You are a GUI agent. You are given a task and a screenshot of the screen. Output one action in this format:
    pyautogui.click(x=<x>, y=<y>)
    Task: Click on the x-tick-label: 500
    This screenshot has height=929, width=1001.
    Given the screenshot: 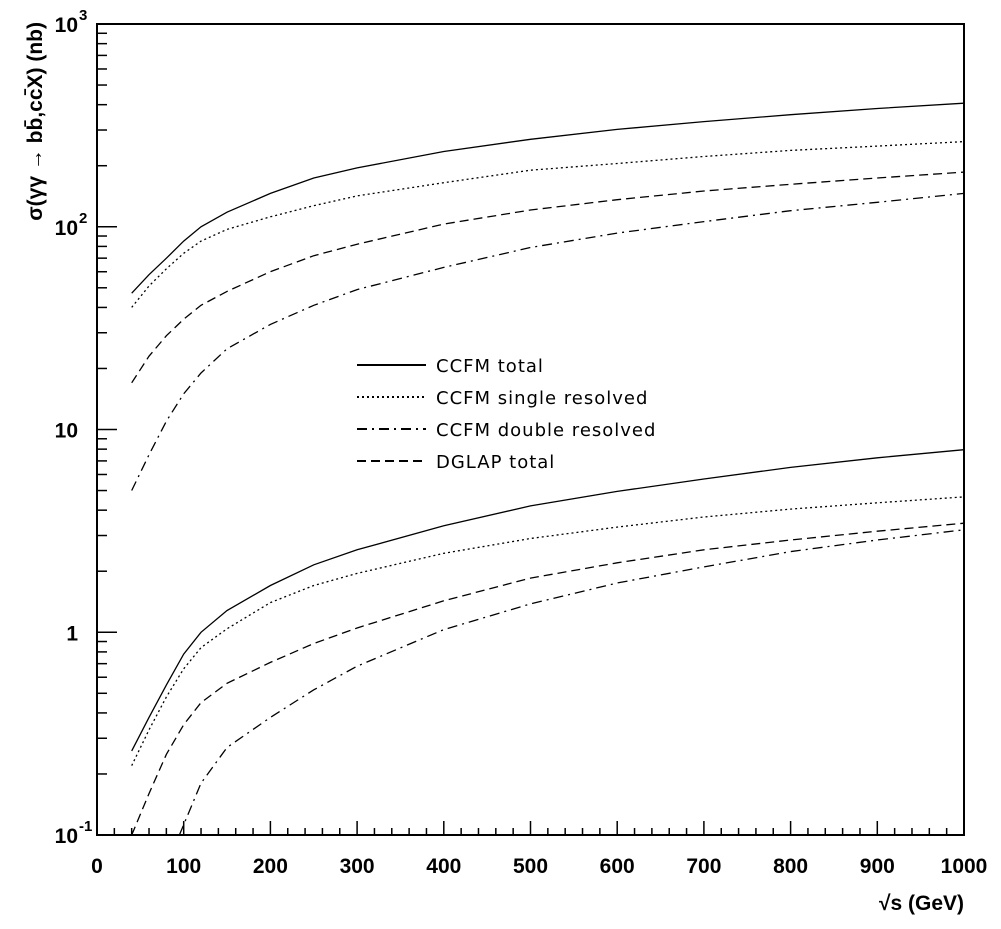 What is the action you would take?
    pyautogui.click(x=530, y=866)
    